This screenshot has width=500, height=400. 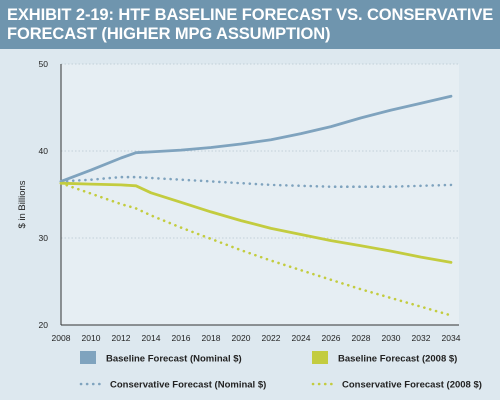 I want to click on x-tick-label-2016: 2016, so click(x=181, y=338).